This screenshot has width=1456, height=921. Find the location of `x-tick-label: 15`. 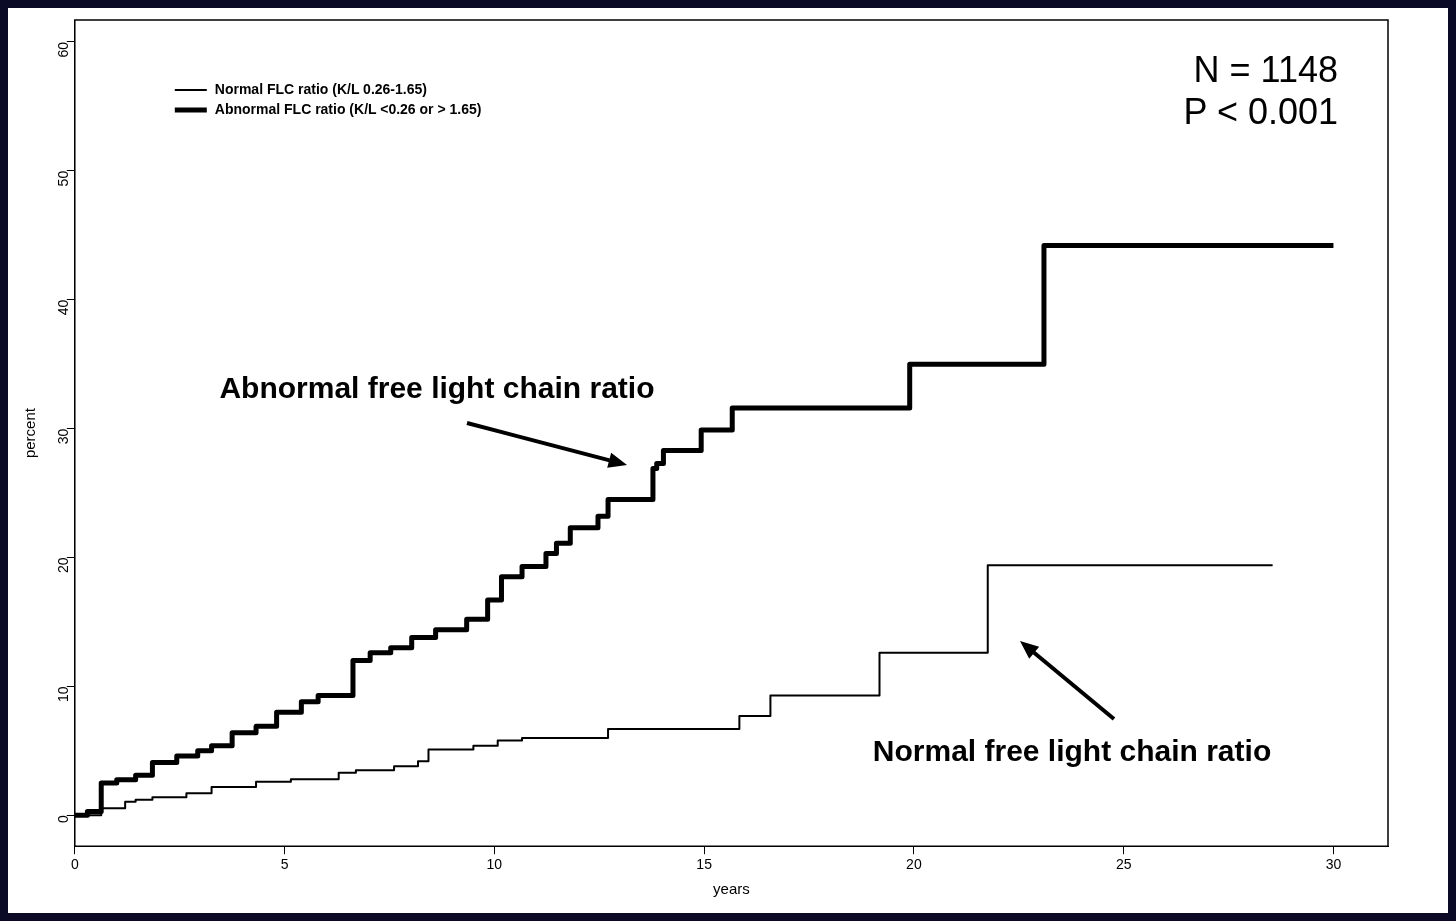

x-tick-label: 15 is located at coordinates (704, 864).